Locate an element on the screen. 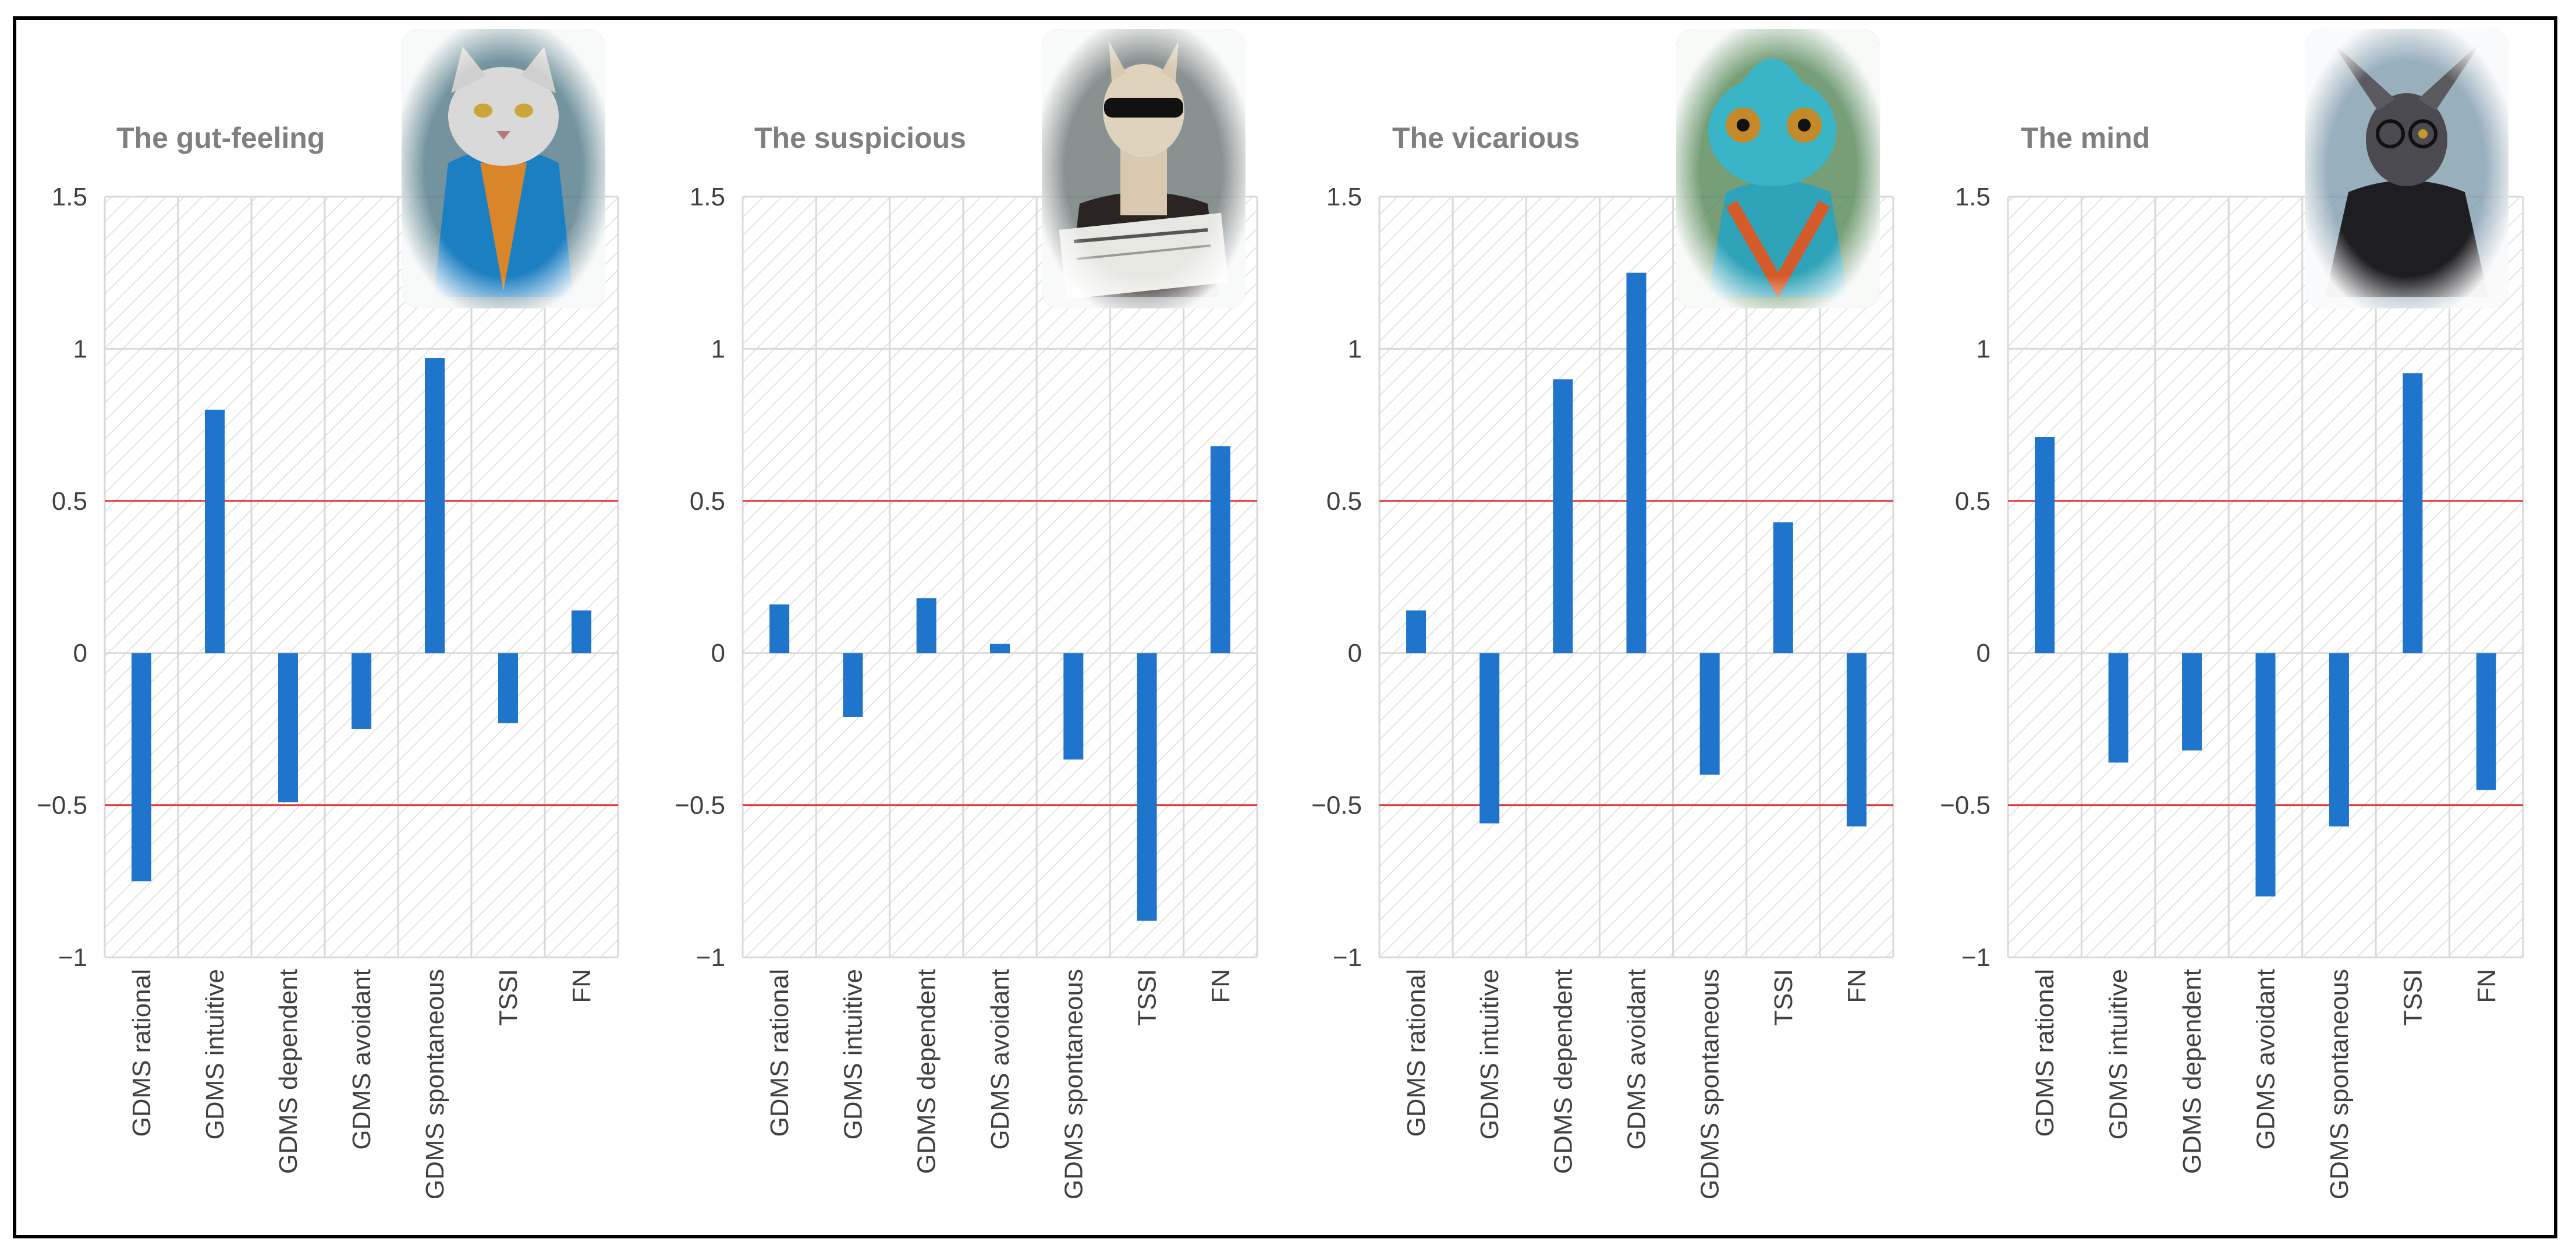  chart-title: The mind is located at coordinates (2085, 138).